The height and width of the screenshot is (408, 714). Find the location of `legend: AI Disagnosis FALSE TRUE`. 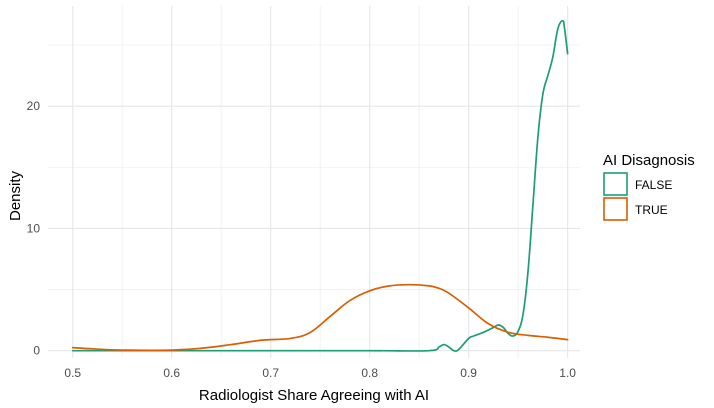

legend: AI Disagnosis FALSE TRUE is located at coordinates (649, 186).